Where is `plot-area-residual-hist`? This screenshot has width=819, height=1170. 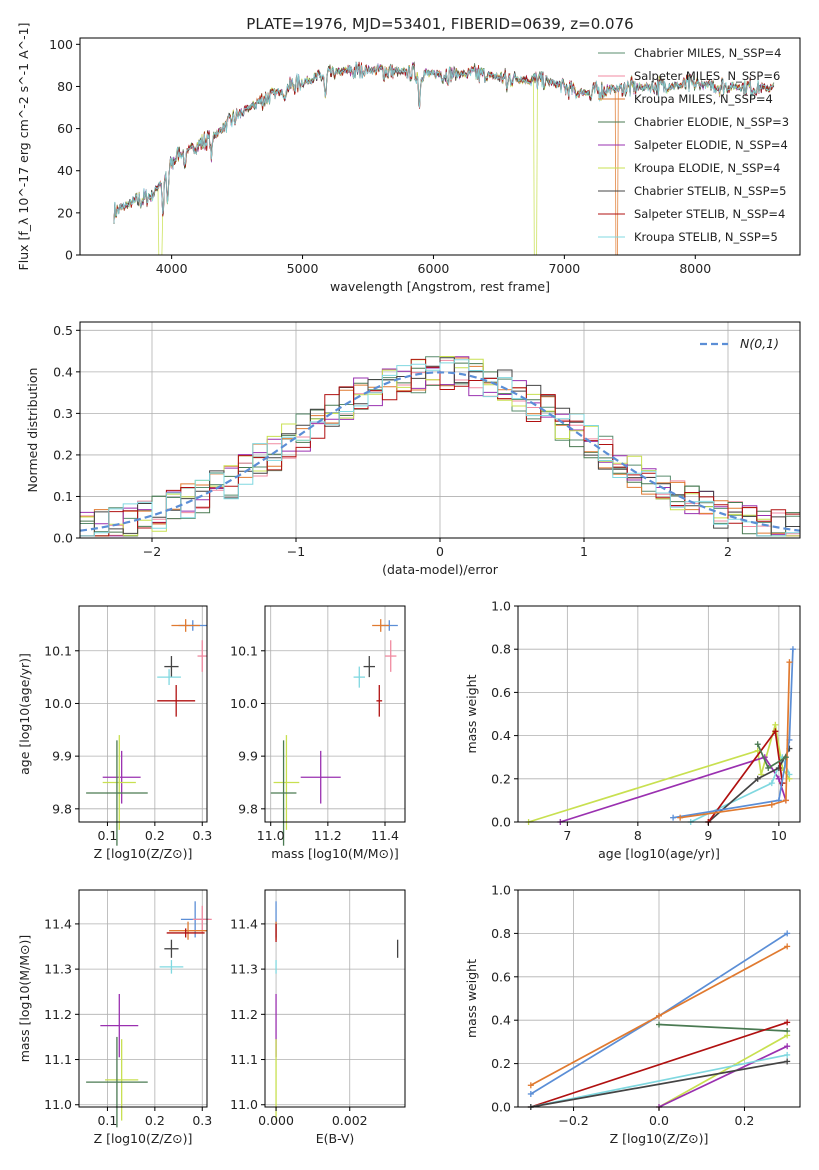 plot-area-residual-hist is located at coordinates (440, 446).